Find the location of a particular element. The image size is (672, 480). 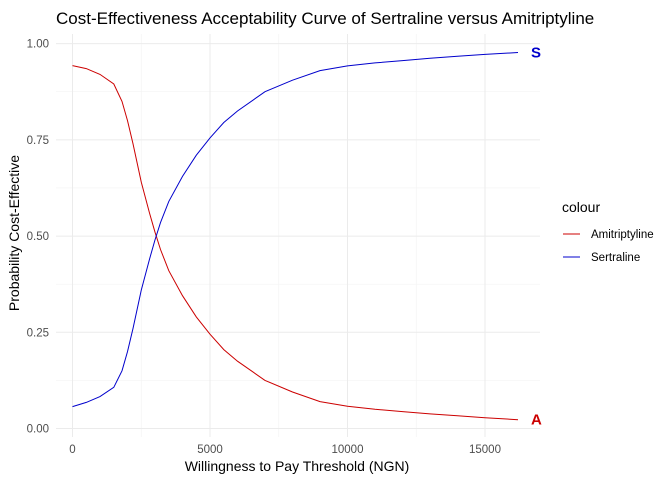

legend: colour Amitriptyline Sertraline is located at coordinates (608, 231).